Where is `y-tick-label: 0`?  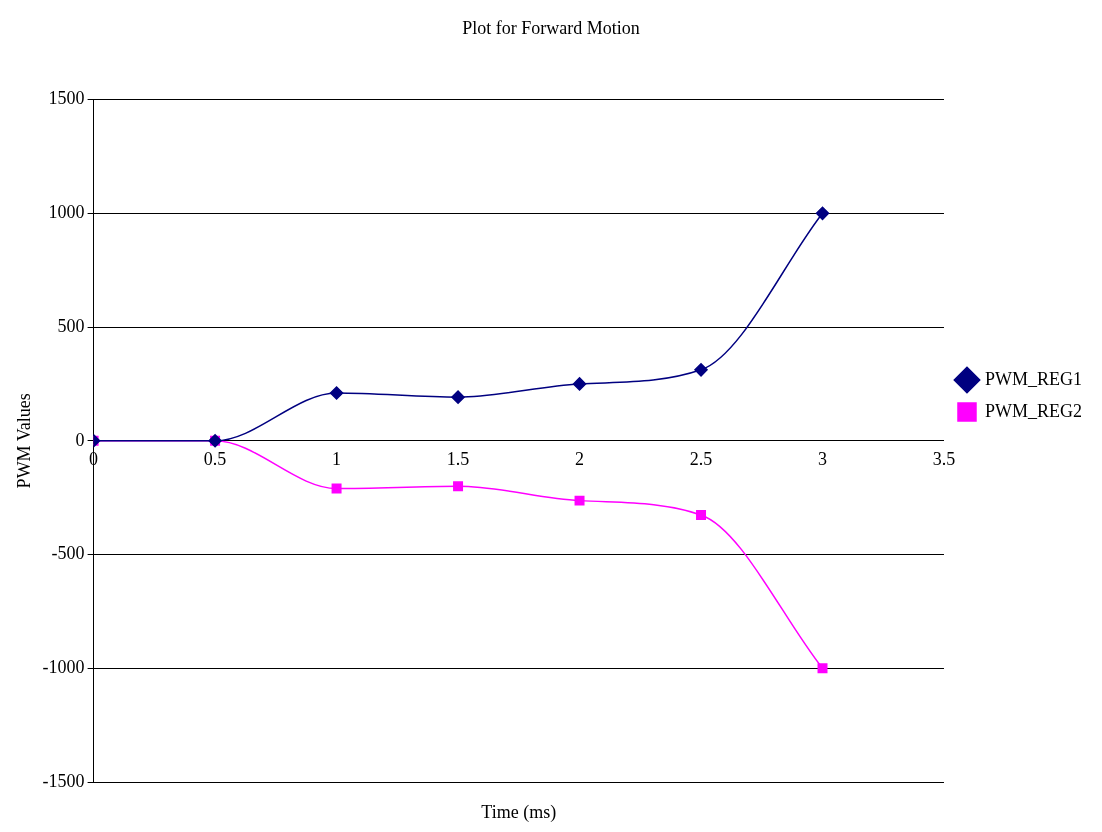 y-tick-label: 0 is located at coordinates (80, 439).